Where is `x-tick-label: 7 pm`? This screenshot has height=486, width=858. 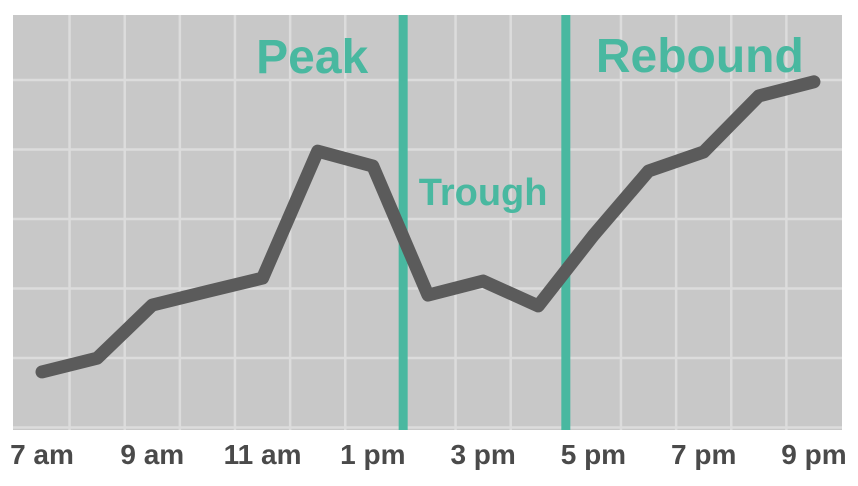 x-tick-label: 7 pm is located at coordinates (703, 454).